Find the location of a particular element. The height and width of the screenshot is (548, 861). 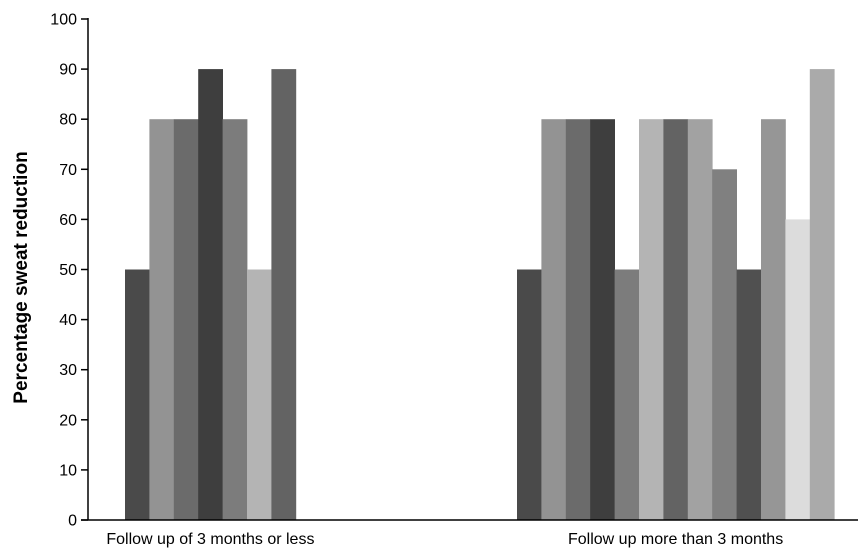

y-tick-label: 0 is located at coordinates (72, 521).